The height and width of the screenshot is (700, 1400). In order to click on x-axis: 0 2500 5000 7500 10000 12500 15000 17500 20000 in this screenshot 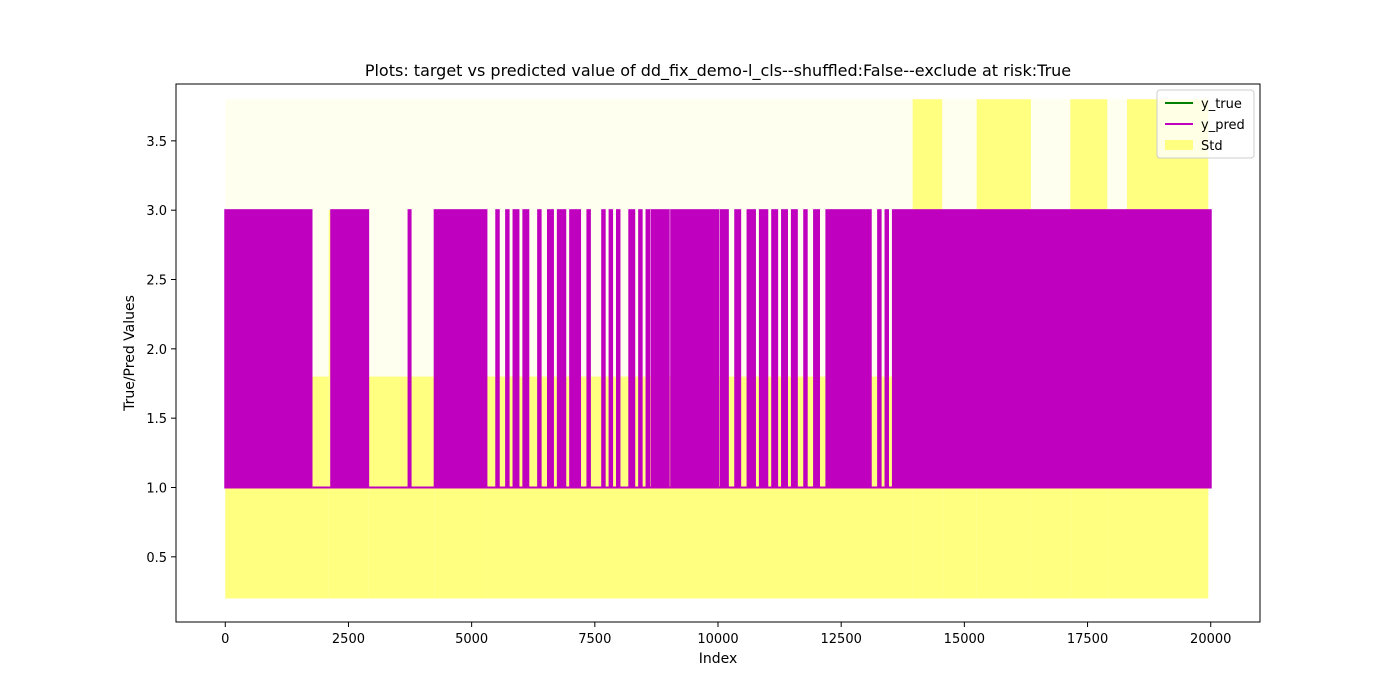, I will do `click(726, 634)`.